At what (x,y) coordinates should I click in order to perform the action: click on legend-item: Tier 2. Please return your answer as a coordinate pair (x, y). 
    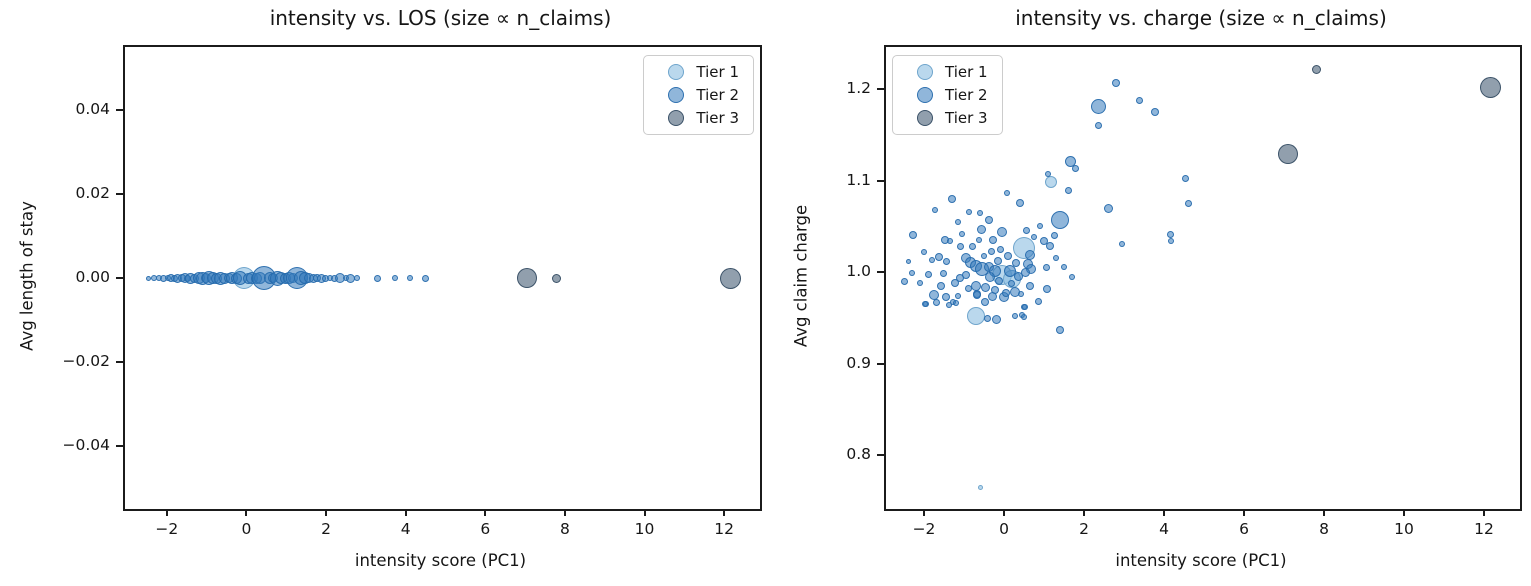
    Looking at the image, I should click on (697, 95).